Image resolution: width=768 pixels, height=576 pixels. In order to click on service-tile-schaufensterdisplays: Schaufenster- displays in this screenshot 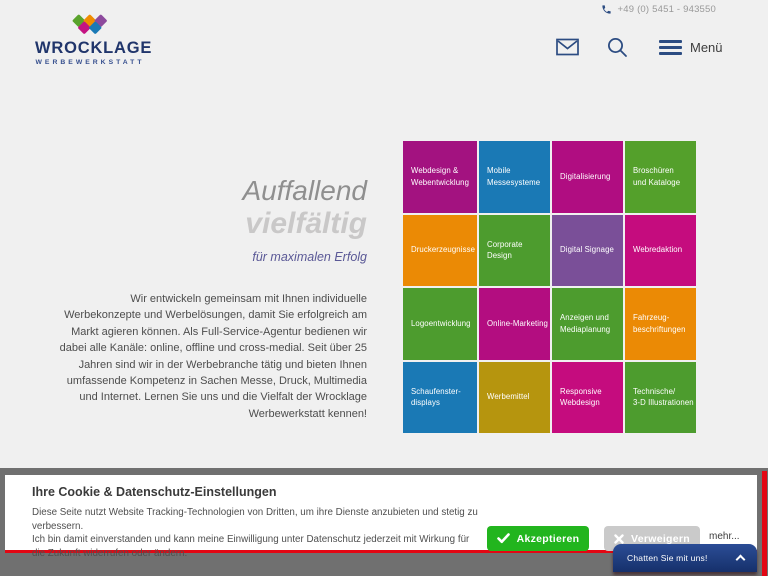, I will do `click(440, 397)`.